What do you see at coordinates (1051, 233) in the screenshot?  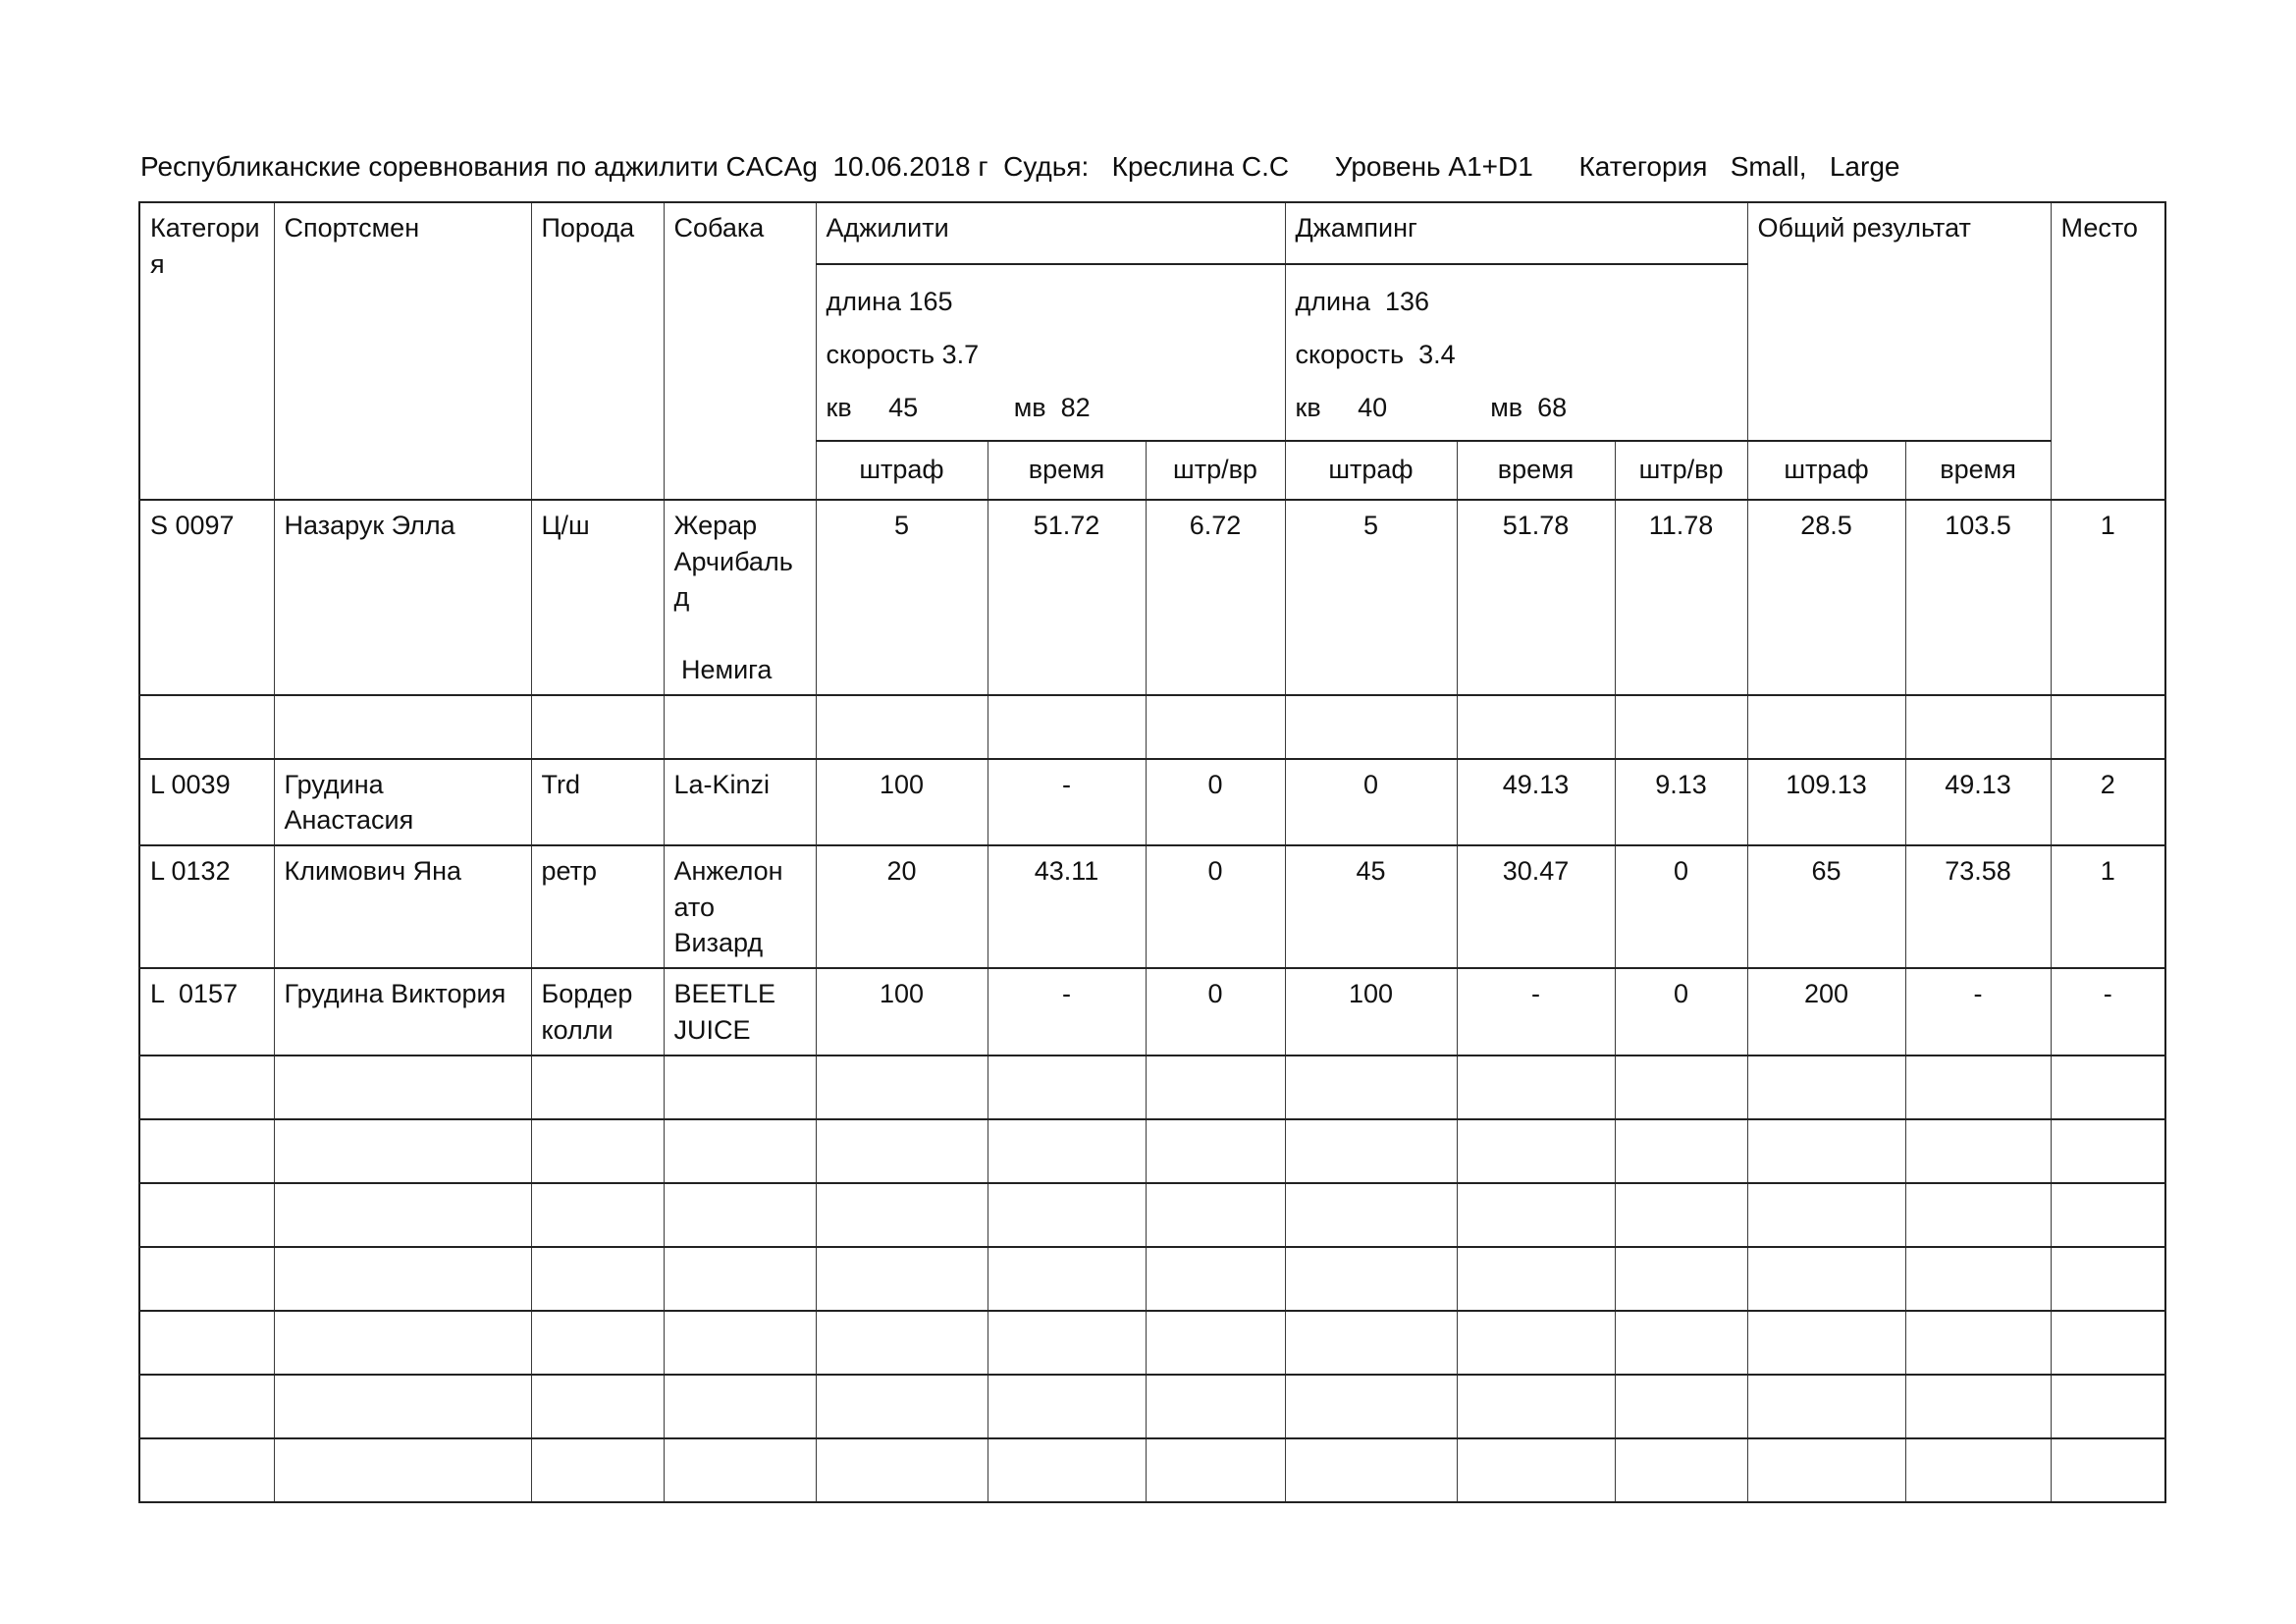 I see `header-agility: Аджилити` at bounding box center [1051, 233].